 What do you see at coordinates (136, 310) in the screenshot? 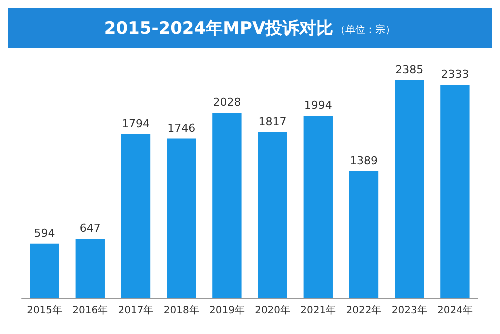
I see `x-tick-label: 2017年` at bounding box center [136, 310].